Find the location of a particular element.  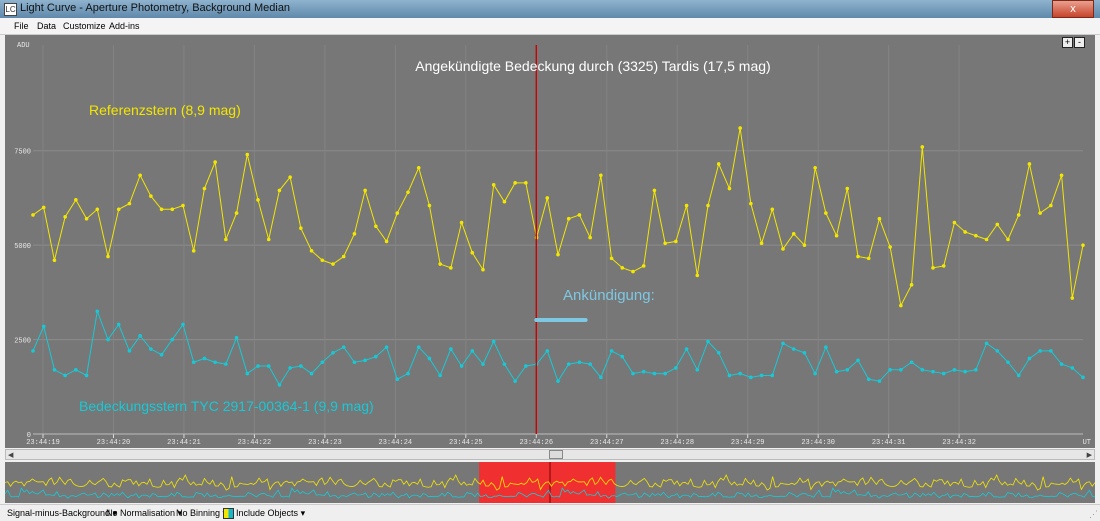

include-objects-icon is located at coordinates (228, 513).